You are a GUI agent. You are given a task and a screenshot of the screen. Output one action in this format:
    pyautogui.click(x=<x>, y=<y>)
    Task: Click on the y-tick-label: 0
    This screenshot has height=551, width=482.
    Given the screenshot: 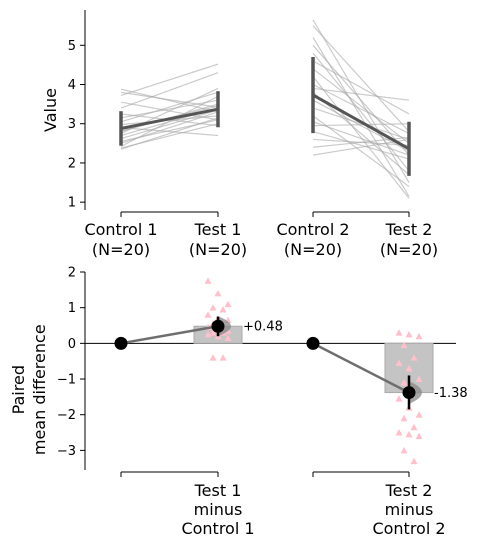 What is the action you would take?
    pyautogui.click(x=72, y=344)
    